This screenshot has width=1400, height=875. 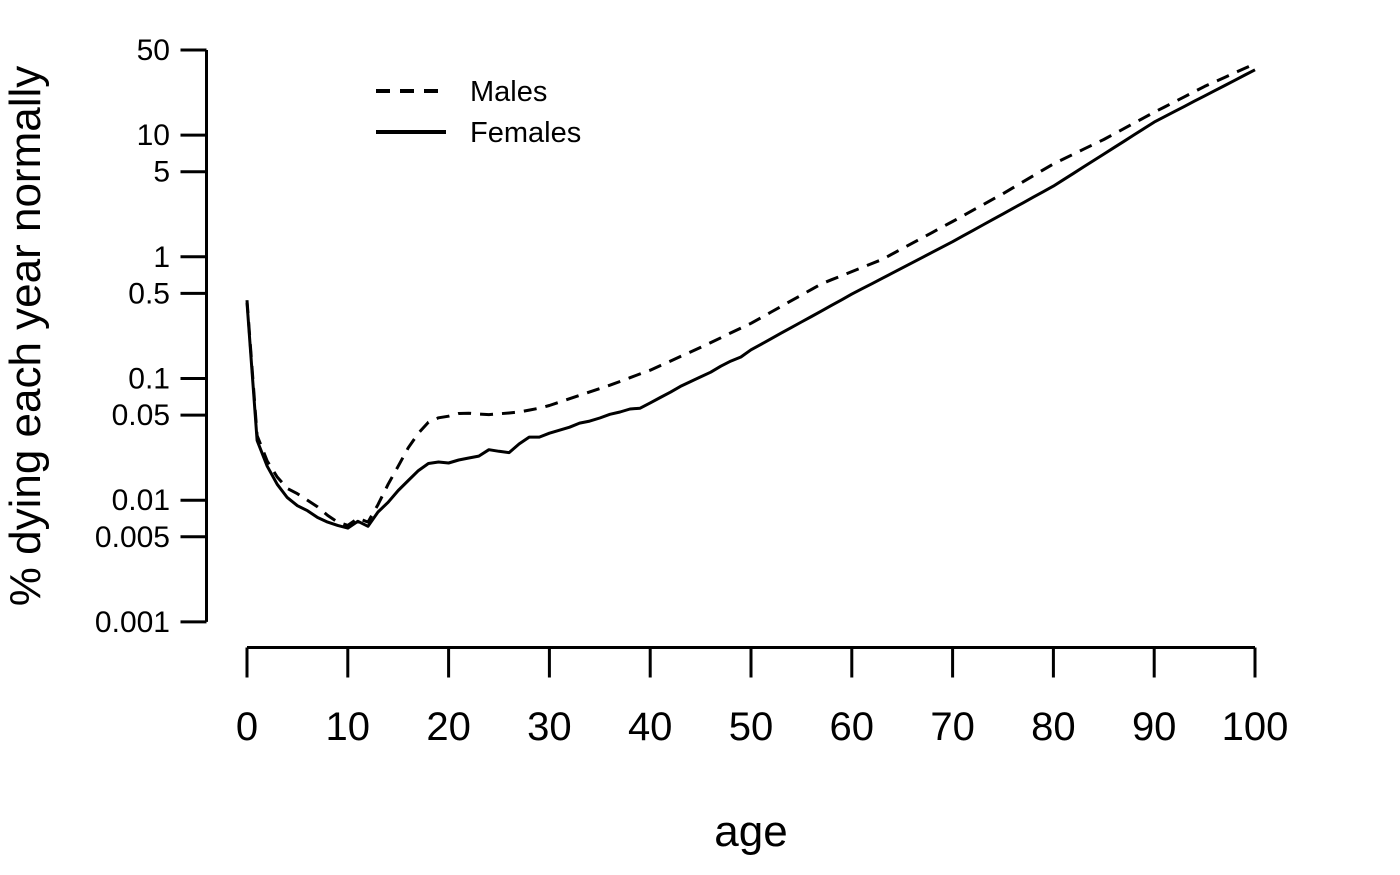 I want to click on x-tick-label: 50, so click(x=751, y=727).